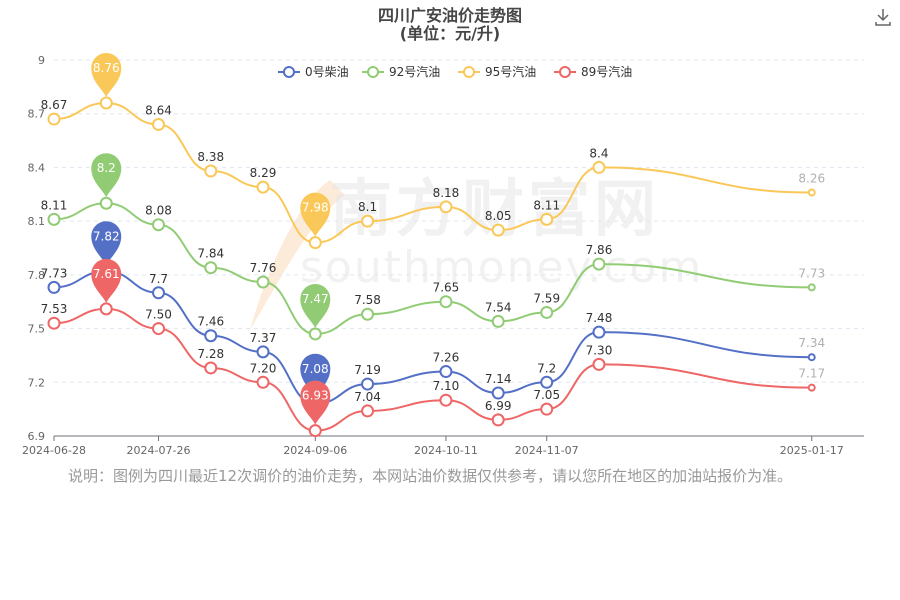 This screenshot has width=900, height=600. I want to click on y-tick-label: 8.4, so click(37, 167).